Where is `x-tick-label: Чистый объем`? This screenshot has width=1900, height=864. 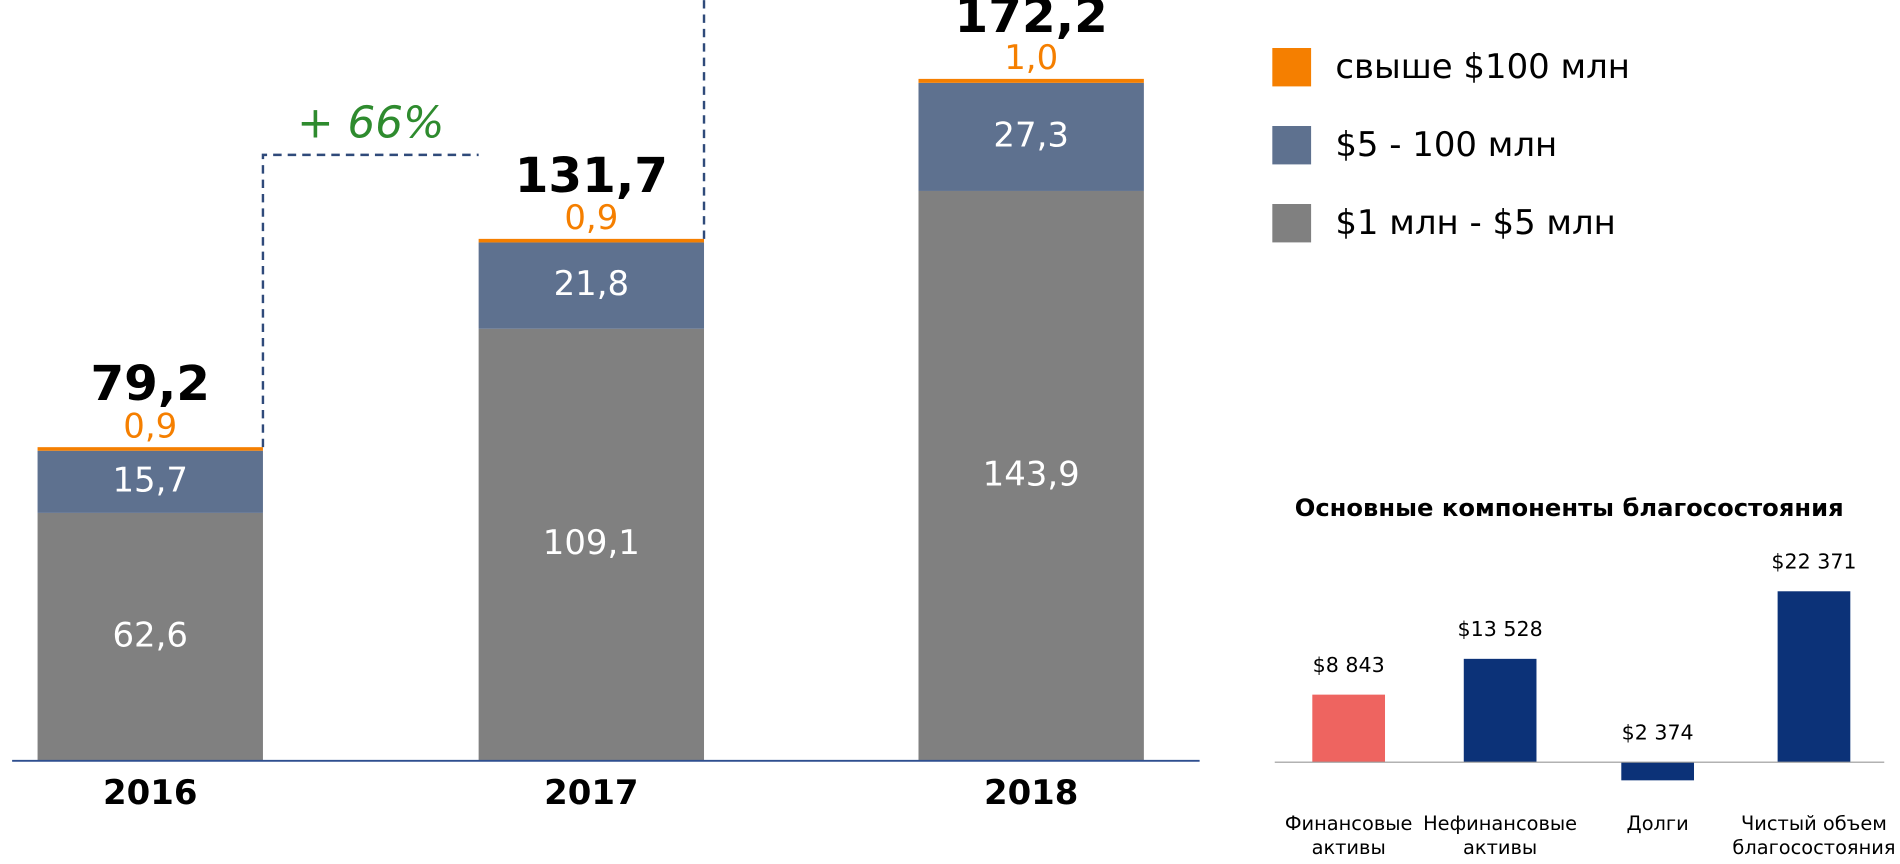
x-tick-label: Чистый объем is located at coordinates (1814, 823).